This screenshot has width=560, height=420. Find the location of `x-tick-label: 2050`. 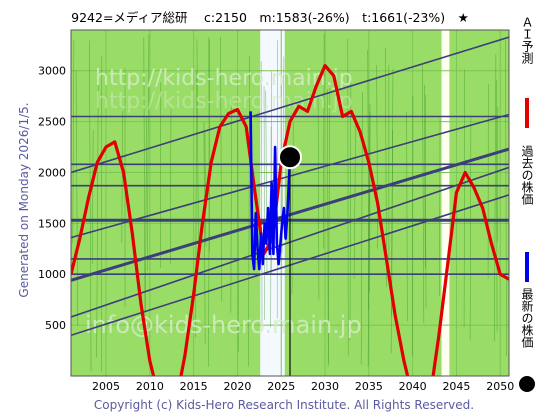

x-tick-label: 2050 is located at coordinates (500, 386).